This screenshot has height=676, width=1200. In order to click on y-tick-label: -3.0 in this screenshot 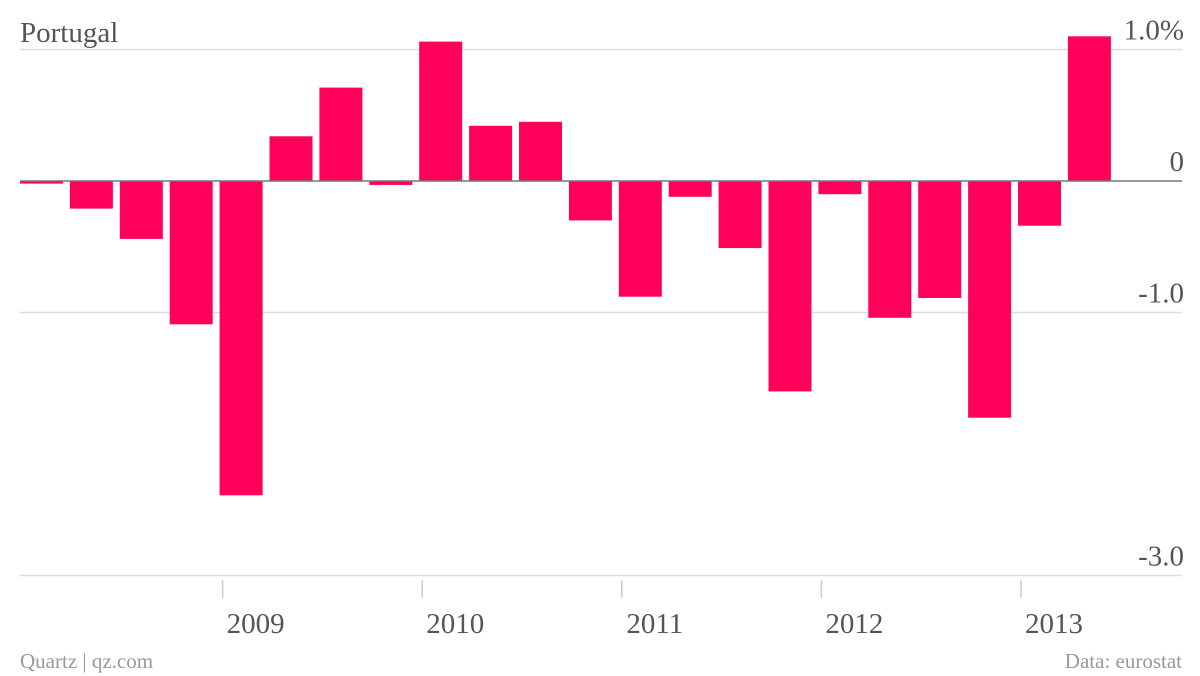, I will do `click(1161, 557)`.